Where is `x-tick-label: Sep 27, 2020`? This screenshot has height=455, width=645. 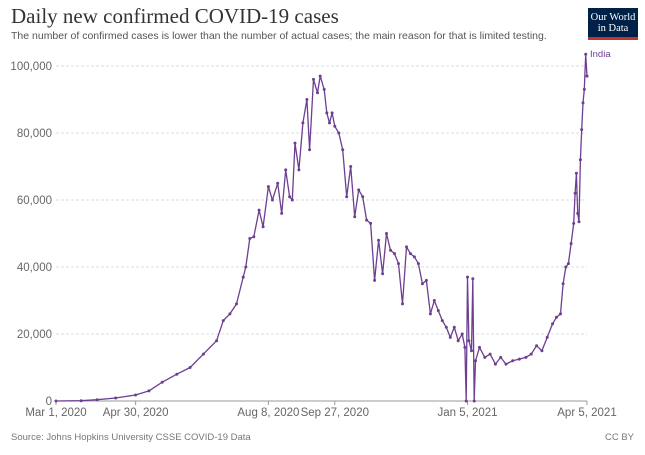 x-tick-label: Sep 27, 2020 is located at coordinates (335, 413).